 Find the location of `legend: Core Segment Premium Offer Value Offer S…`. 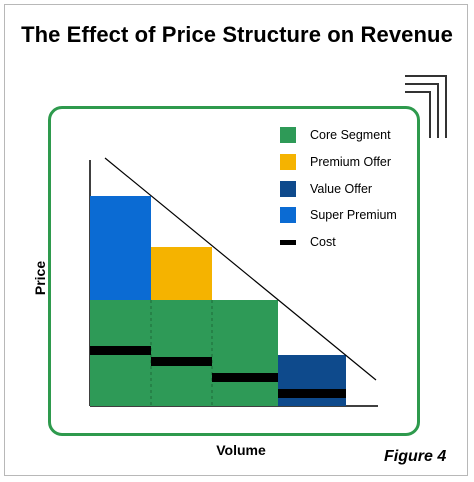

legend: Core Segment Premium Offer Value Offer S… is located at coordinates (350, 188).